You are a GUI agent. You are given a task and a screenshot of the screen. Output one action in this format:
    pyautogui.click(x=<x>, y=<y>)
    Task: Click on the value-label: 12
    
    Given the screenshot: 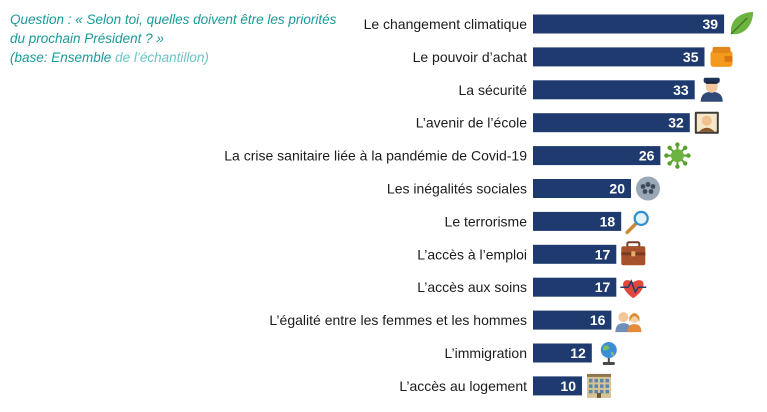 What is the action you would take?
    pyautogui.click(x=578, y=353)
    